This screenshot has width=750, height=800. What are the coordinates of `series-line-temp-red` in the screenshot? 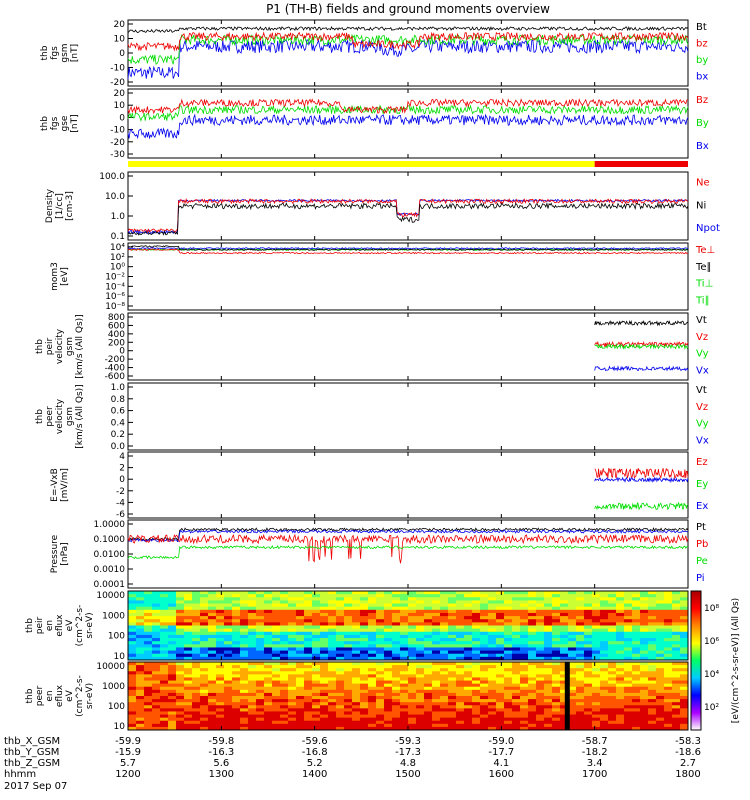 It's located at (408, 251).